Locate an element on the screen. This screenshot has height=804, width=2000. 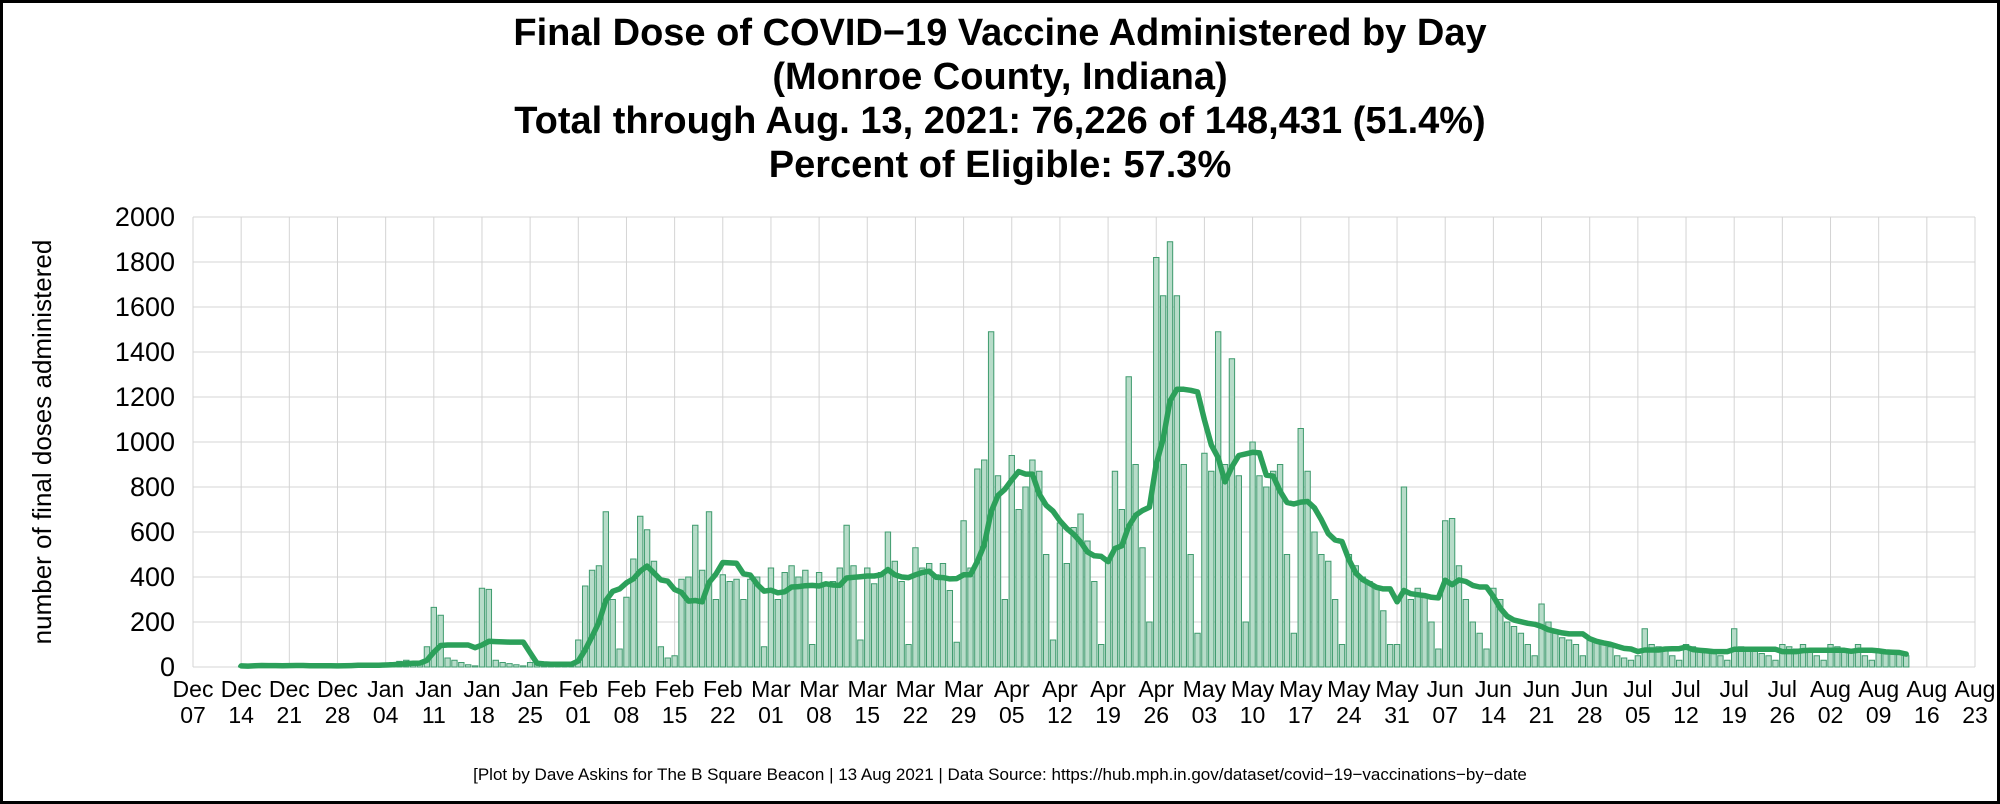
x-axis-tick-label: 10 is located at coordinates (1253, 715).